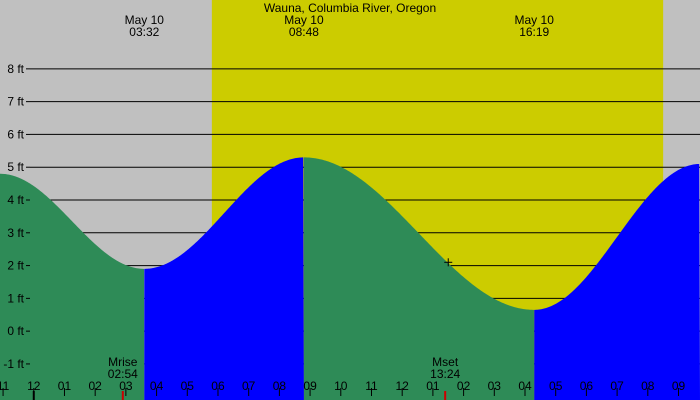 Image resolution: width=700 pixels, height=400 pixels. What do you see at coordinates (15, 167) in the screenshot?
I see `y-tick-label: 5 ft` at bounding box center [15, 167].